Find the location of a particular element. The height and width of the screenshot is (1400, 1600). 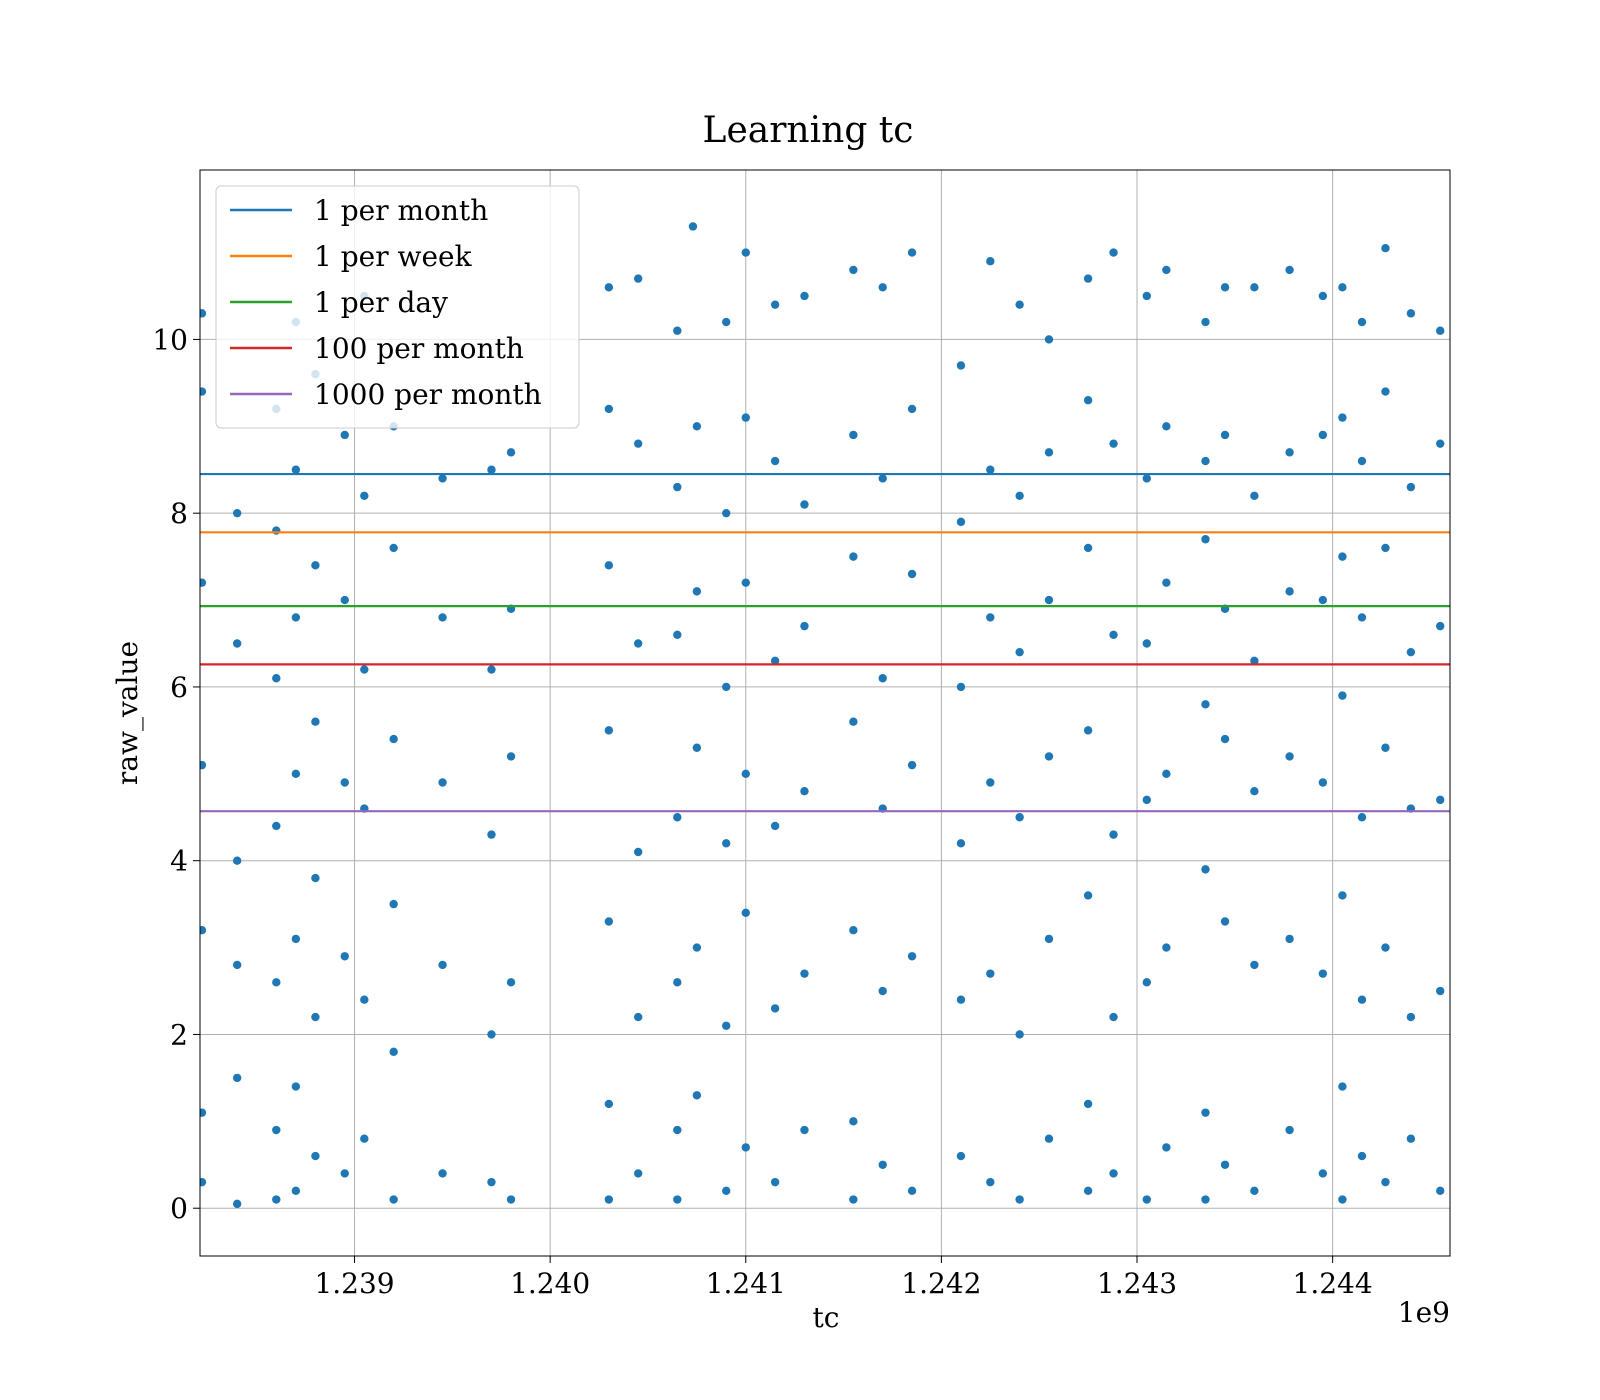

legend-label-4: 1000 per month is located at coordinates (428, 394).